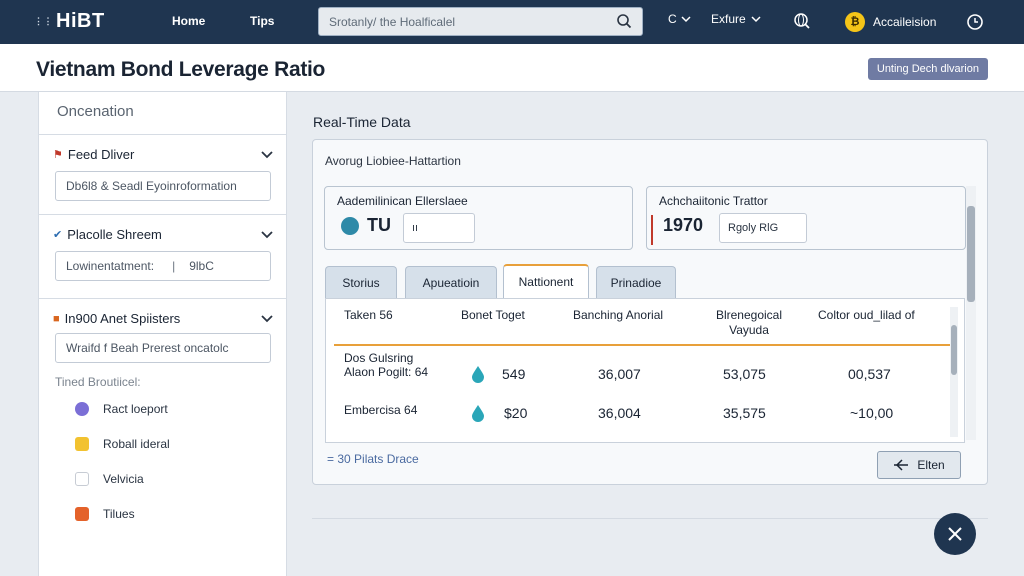 Image resolution: width=1024 pixels, height=576 pixels. I want to click on search-icon, so click(624, 21).